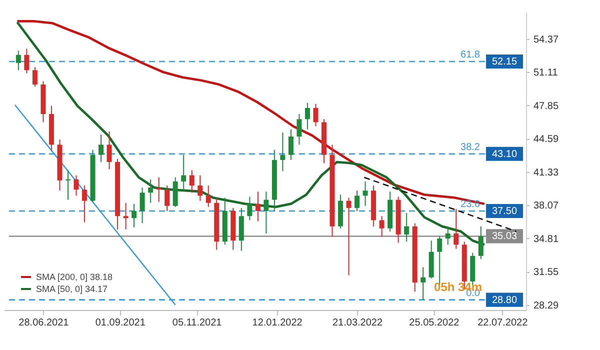  Describe the element at coordinates (197, 323) in the screenshot. I see `x-tick-label: 05.11.2021` at that location.